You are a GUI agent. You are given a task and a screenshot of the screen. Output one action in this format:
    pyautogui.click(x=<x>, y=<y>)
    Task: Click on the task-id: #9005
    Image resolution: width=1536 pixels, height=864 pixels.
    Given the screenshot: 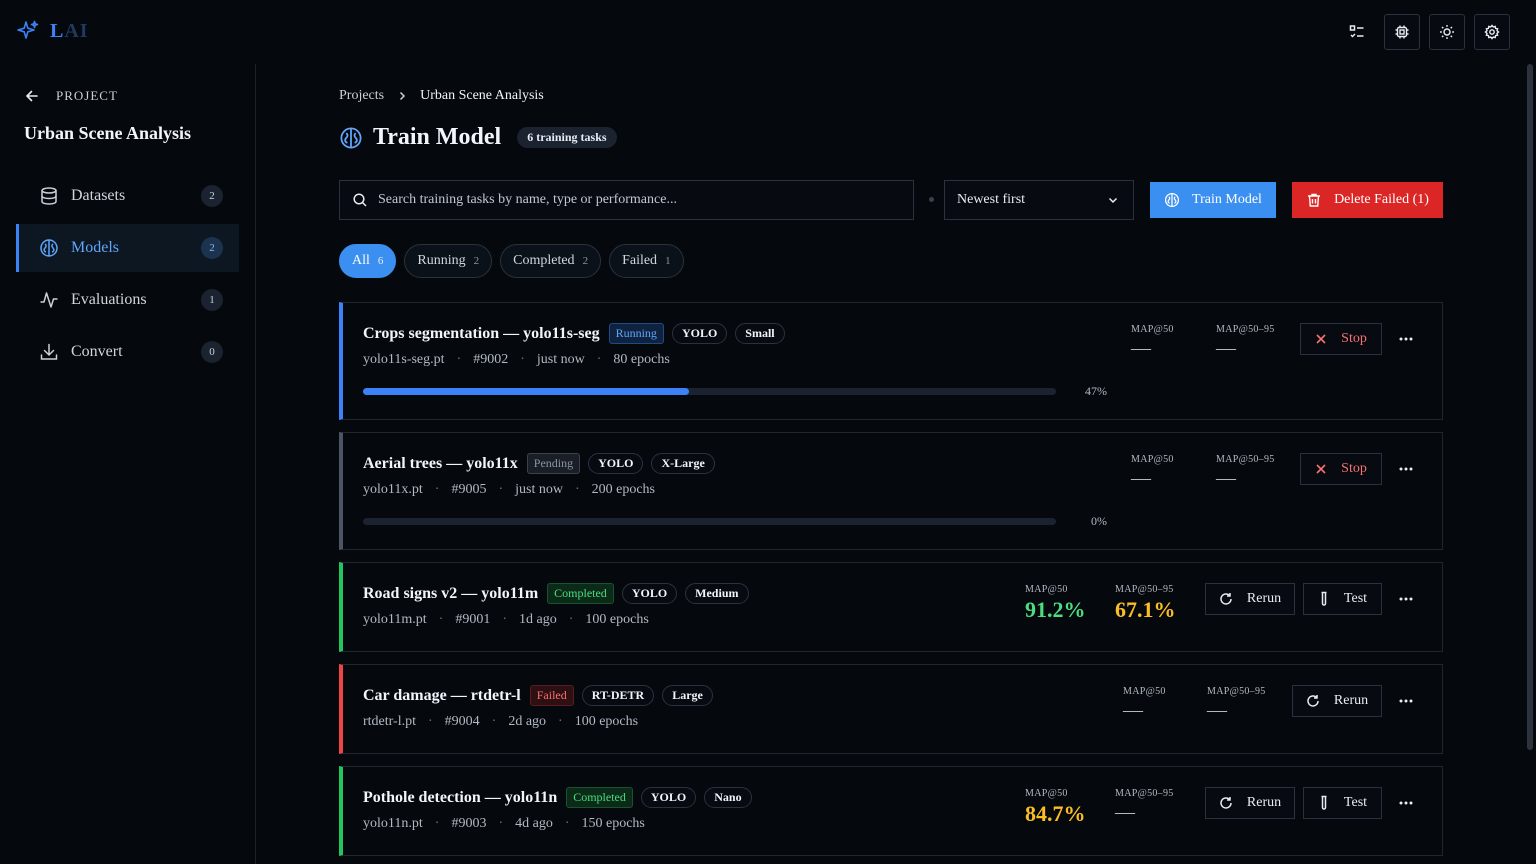 What is the action you would take?
    pyautogui.click(x=469, y=489)
    